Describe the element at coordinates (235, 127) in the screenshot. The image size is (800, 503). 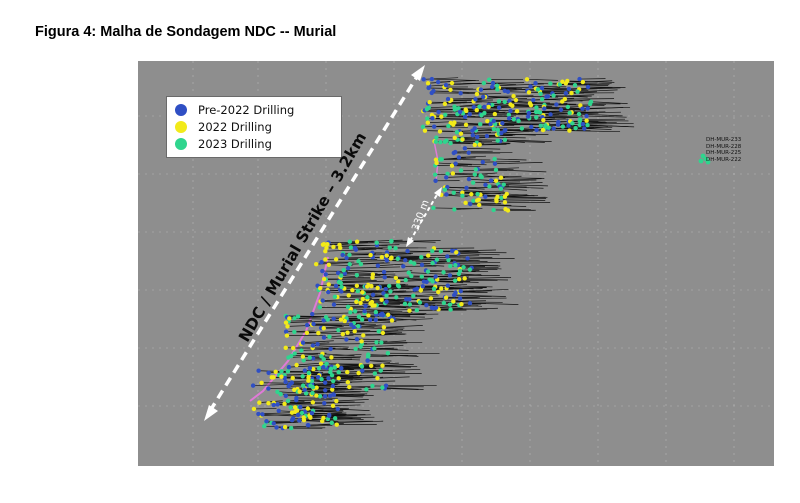
I see `legend-label: 2022 Drilling` at that location.